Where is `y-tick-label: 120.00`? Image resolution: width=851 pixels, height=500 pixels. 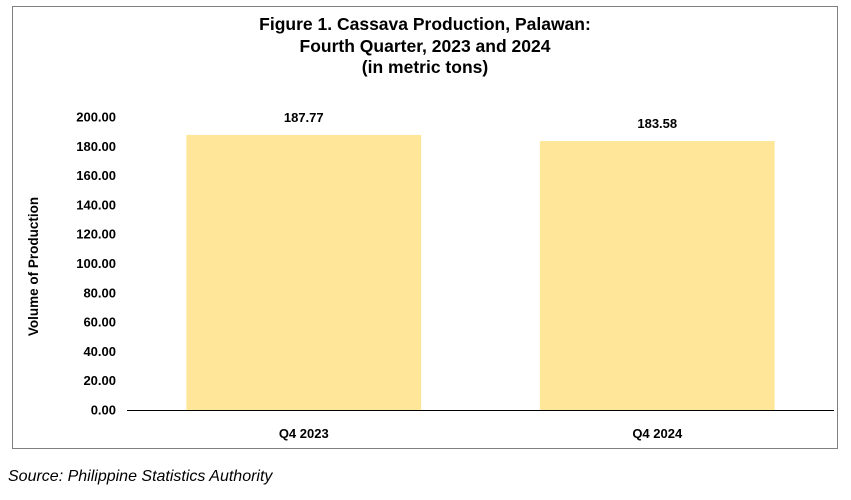
y-tick-label: 120.00 is located at coordinates (96, 234).